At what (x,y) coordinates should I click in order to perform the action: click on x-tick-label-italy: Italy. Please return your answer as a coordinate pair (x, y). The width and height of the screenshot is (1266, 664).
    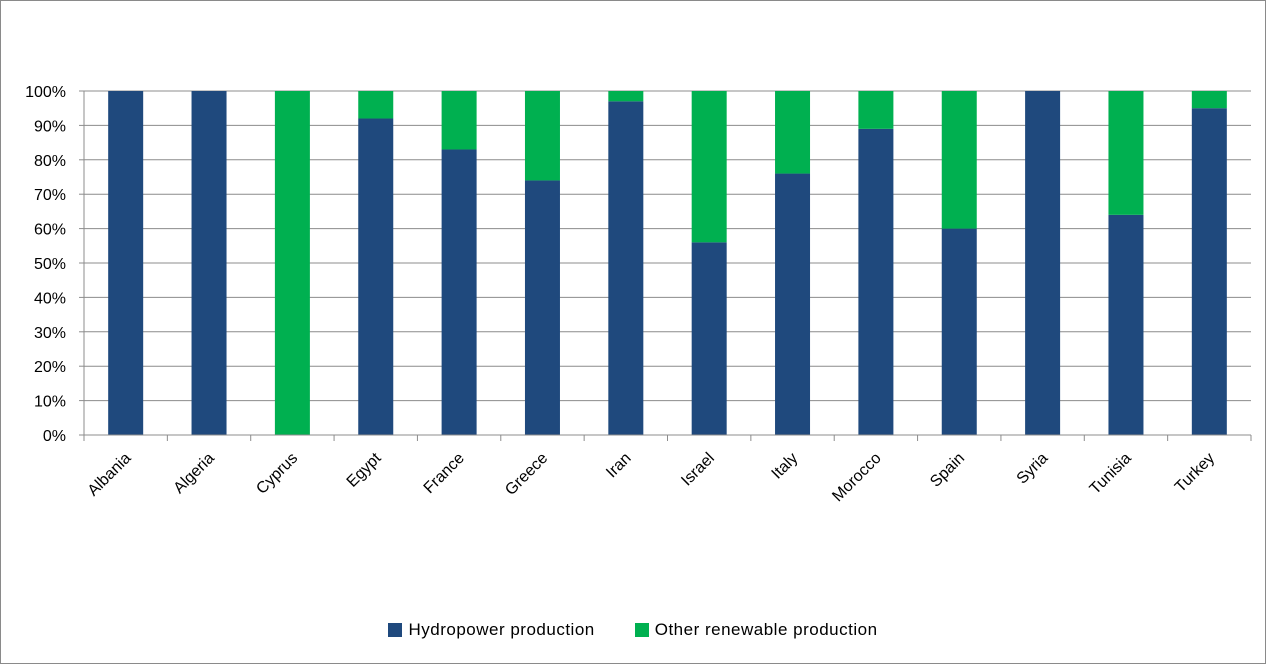
    Looking at the image, I should click on (785, 466).